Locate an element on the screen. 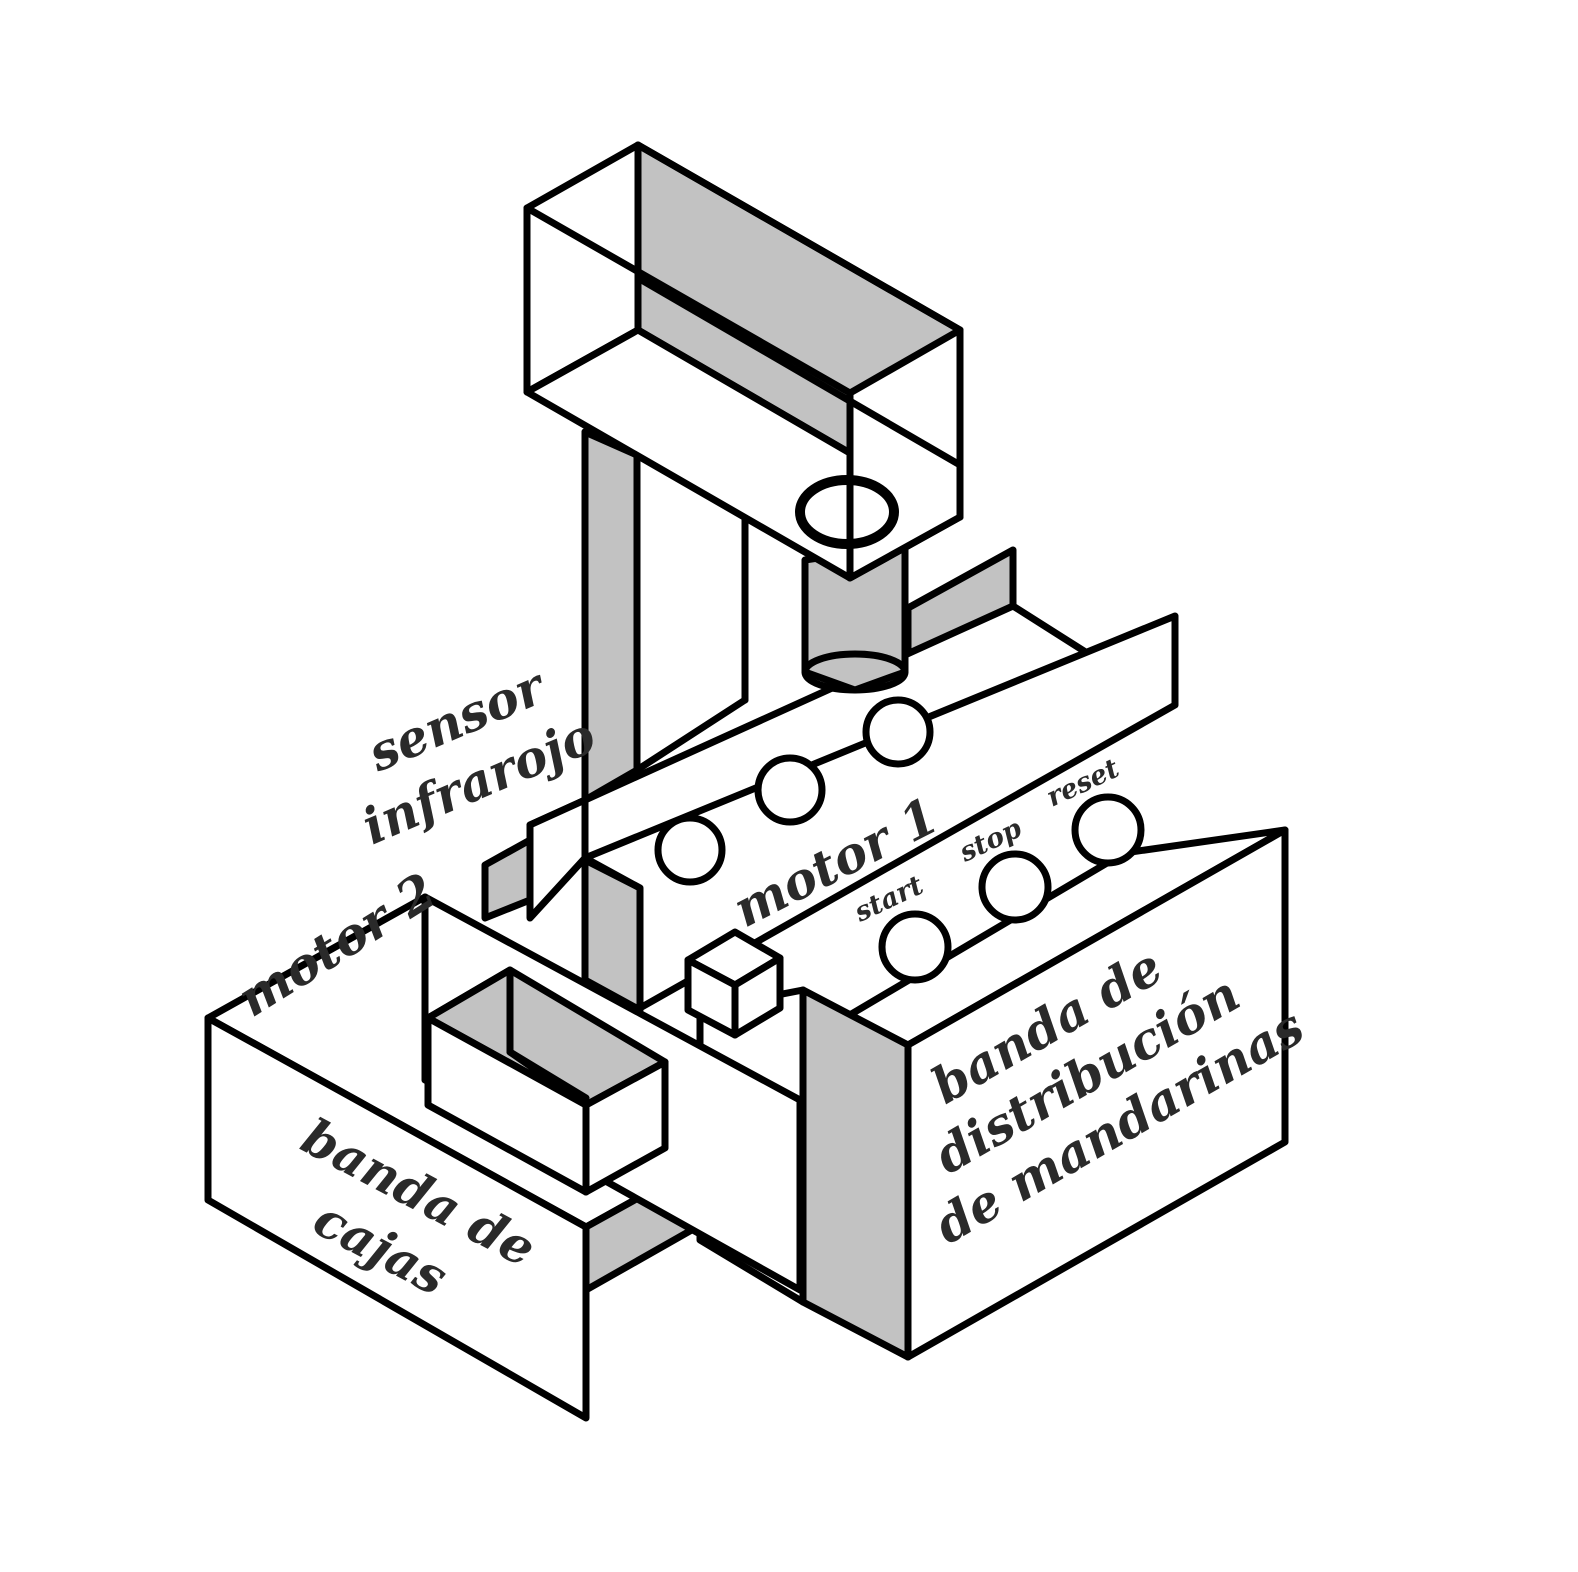 The width and height of the screenshot is (1578, 1572). open-box is located at coordinates (546, 1081).